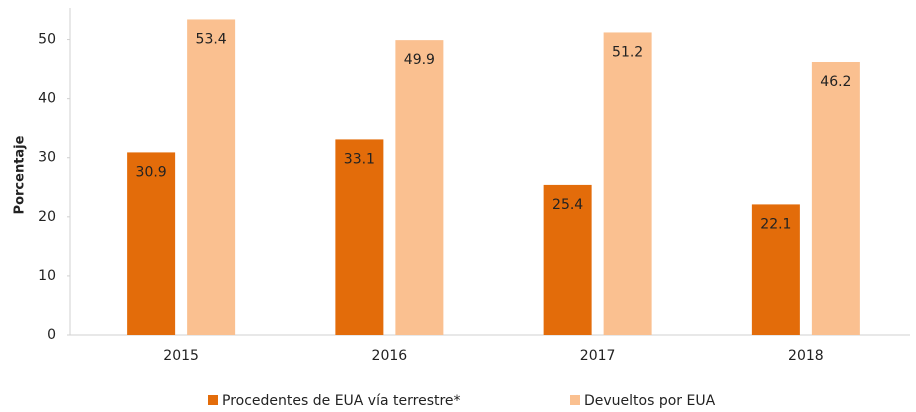 Image resolution: width=916 pixels, height=412 pixels. Describe the element at coordinates (341, 401) in the screenshot. I see `legend-label: Procedentes de EUA vía terrestre*` at that location.